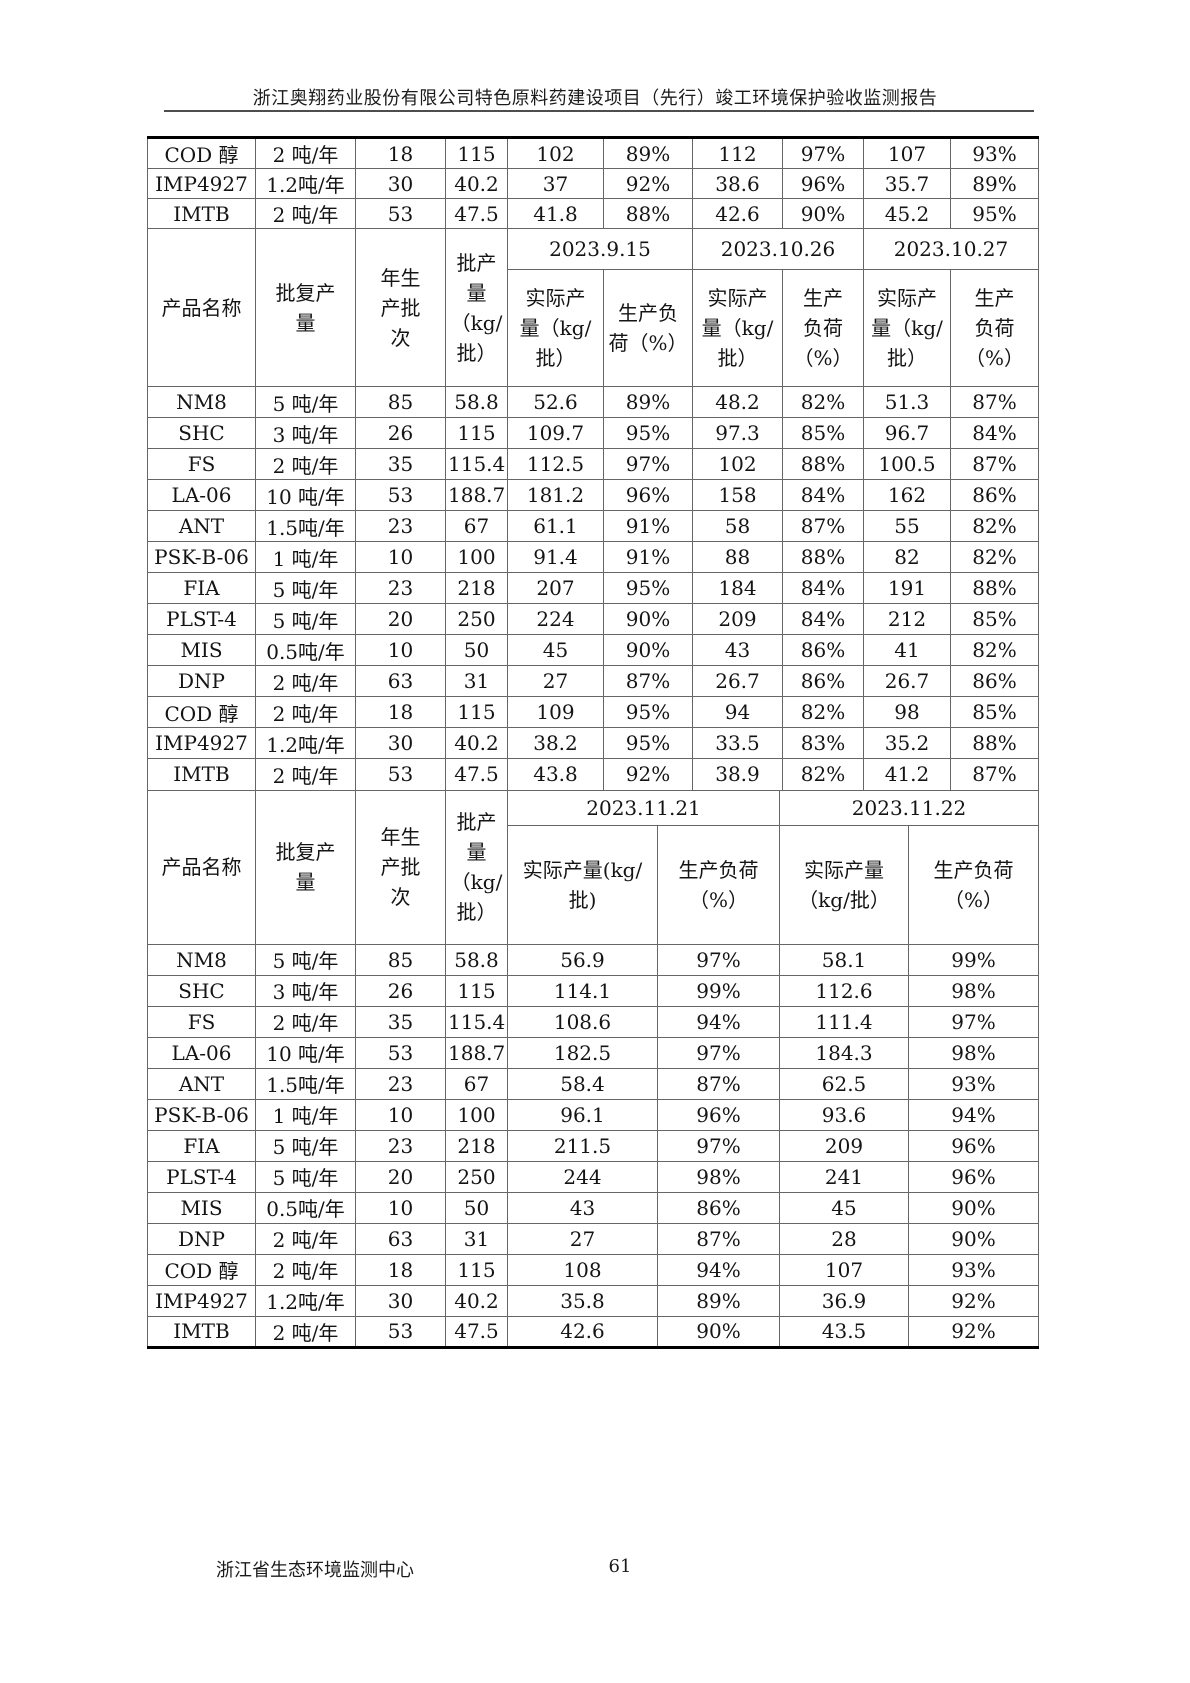  What do you see at coordinates (737, 557) in the screenshot?
I see `cell: 88` at bounding box center [737, 557].